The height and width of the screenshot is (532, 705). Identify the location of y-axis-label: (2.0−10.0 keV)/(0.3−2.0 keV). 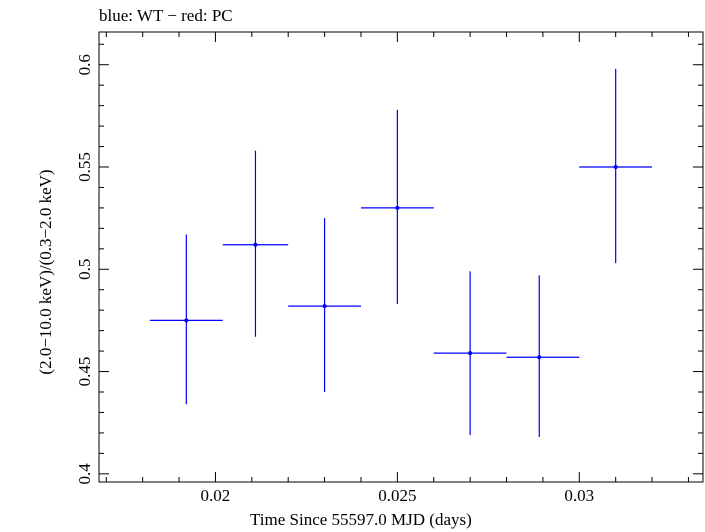
(45, 272).